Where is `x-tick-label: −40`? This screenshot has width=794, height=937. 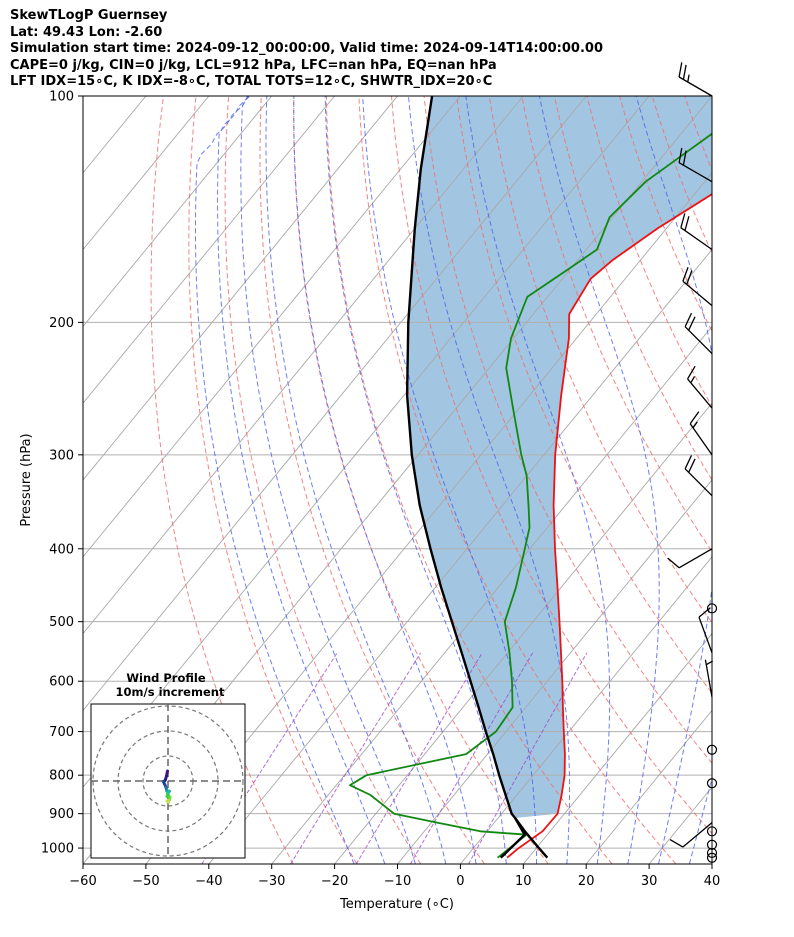
x-tick-label: −40 is located at coordinates (208, 881).